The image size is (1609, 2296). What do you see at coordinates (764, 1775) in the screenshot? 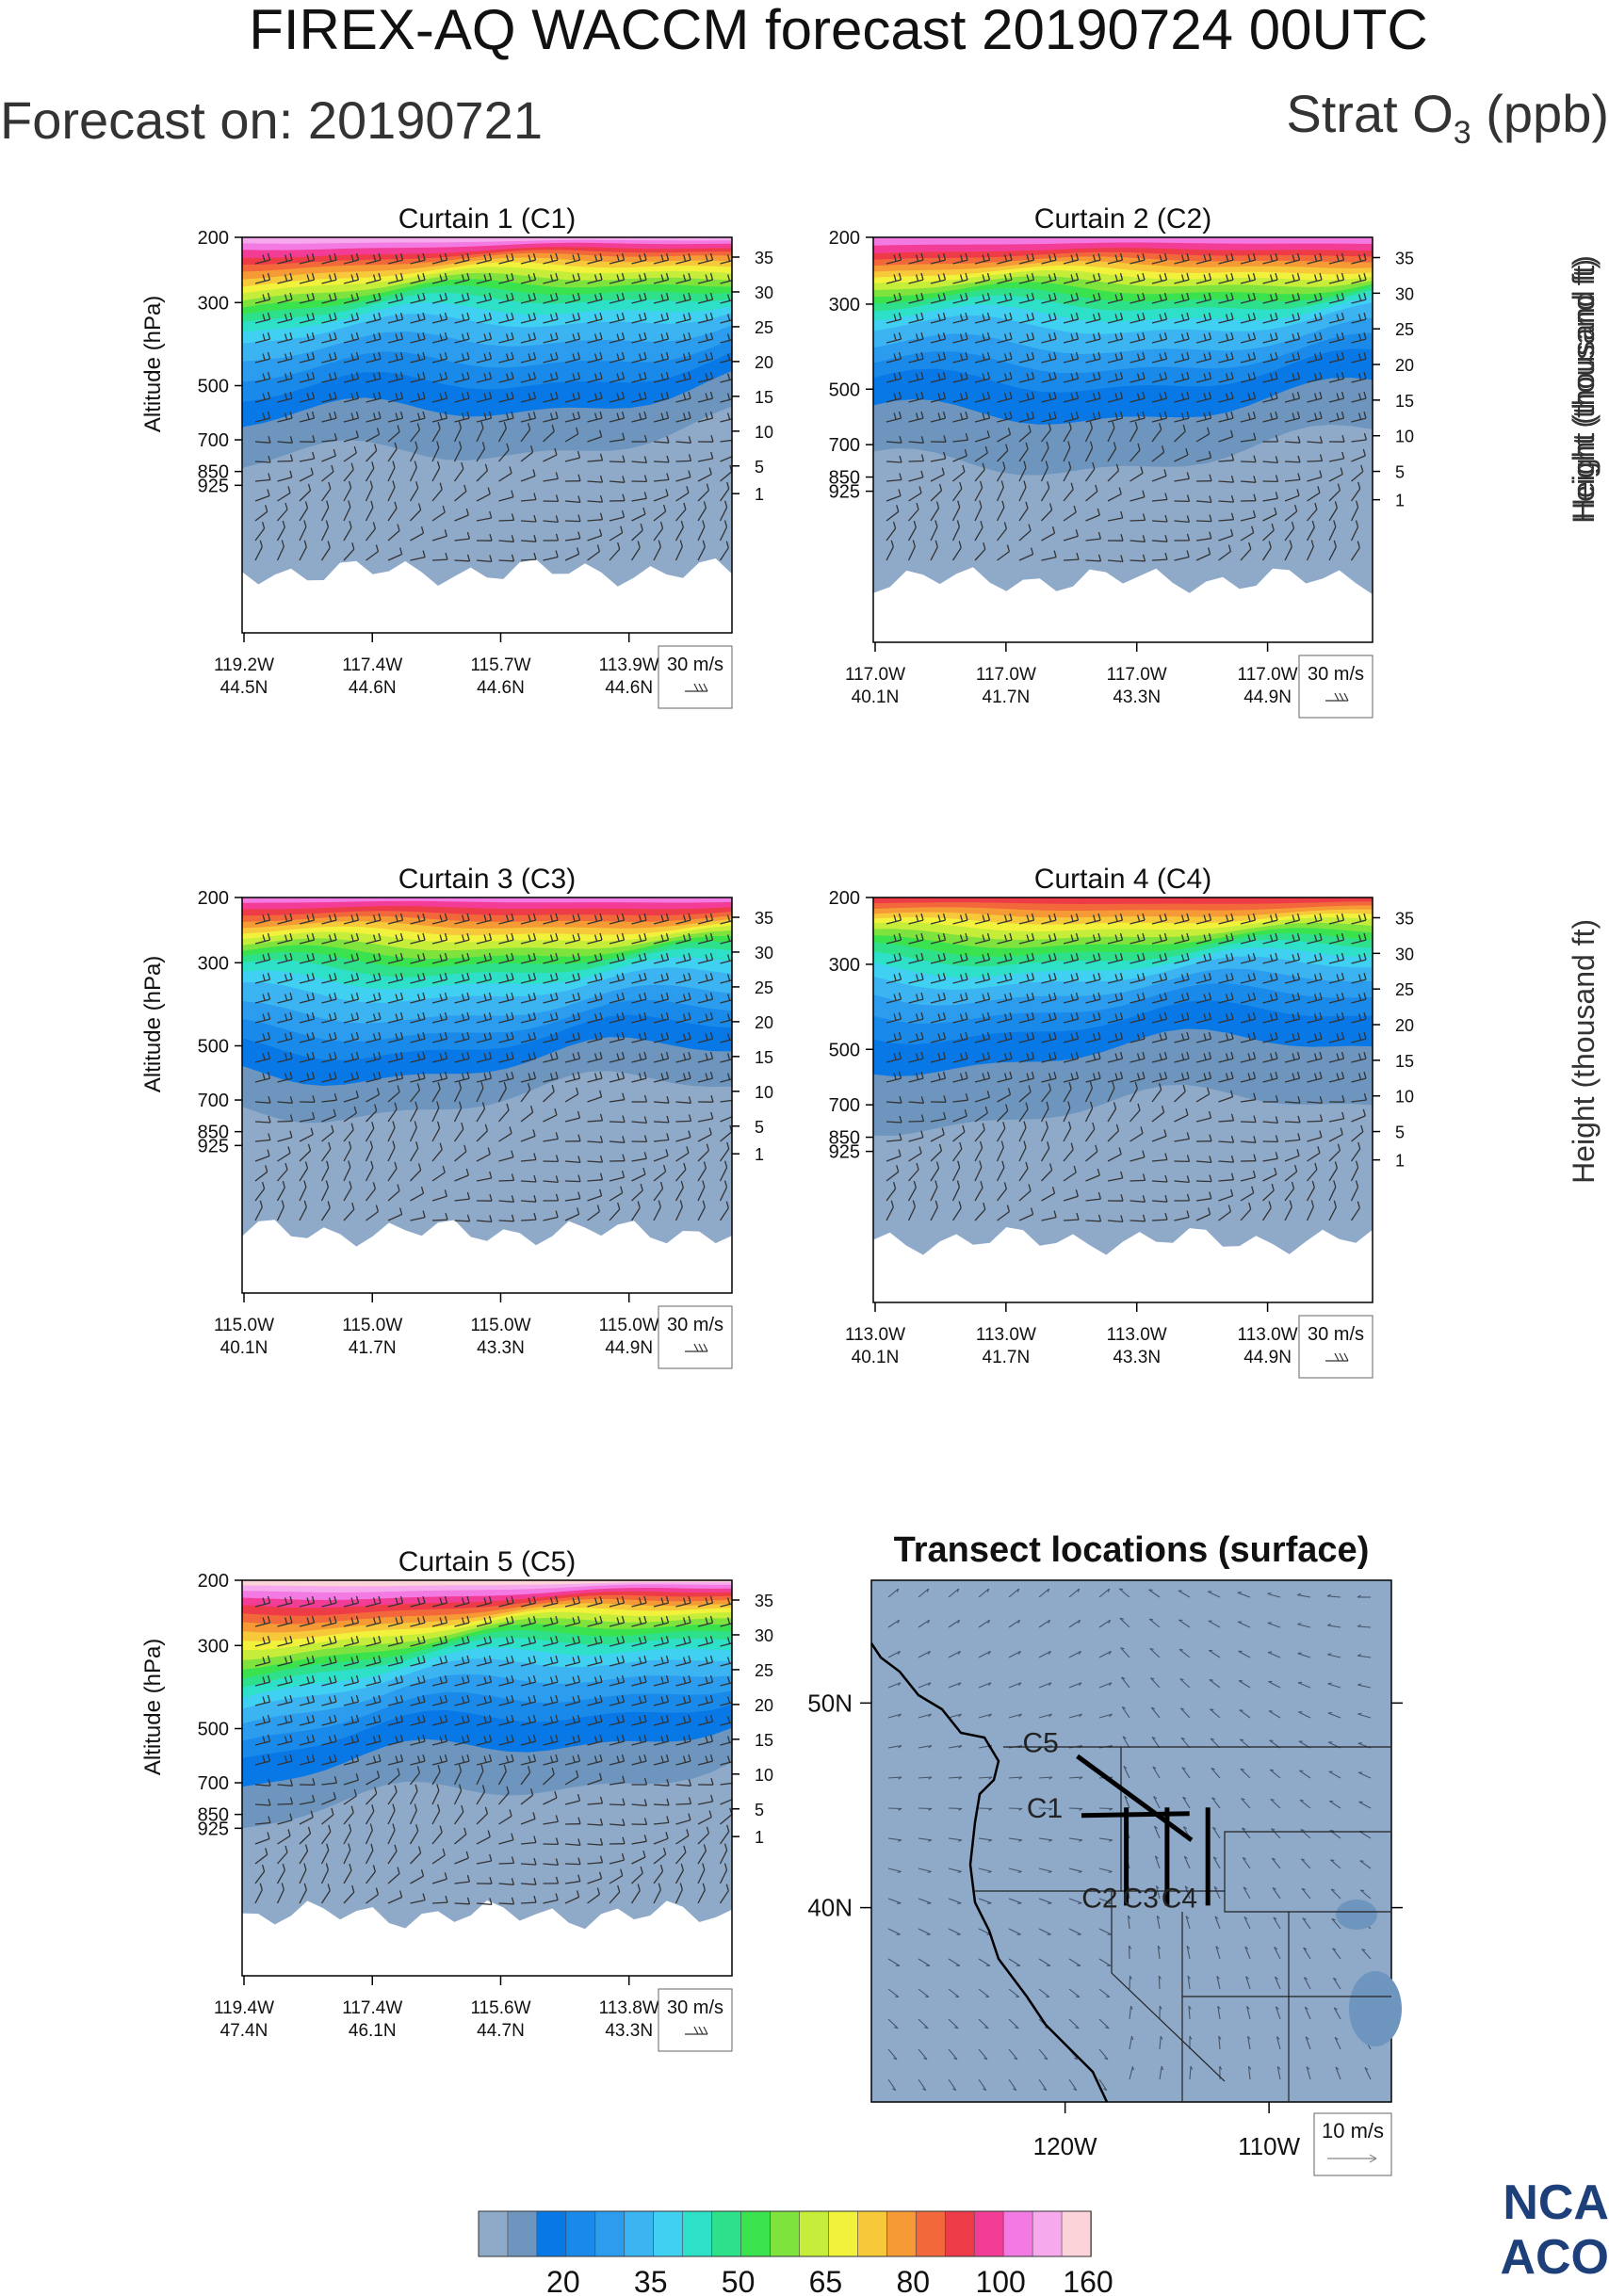
I see `y-right-tick-label: 10` at bounding box center [764, 1775].